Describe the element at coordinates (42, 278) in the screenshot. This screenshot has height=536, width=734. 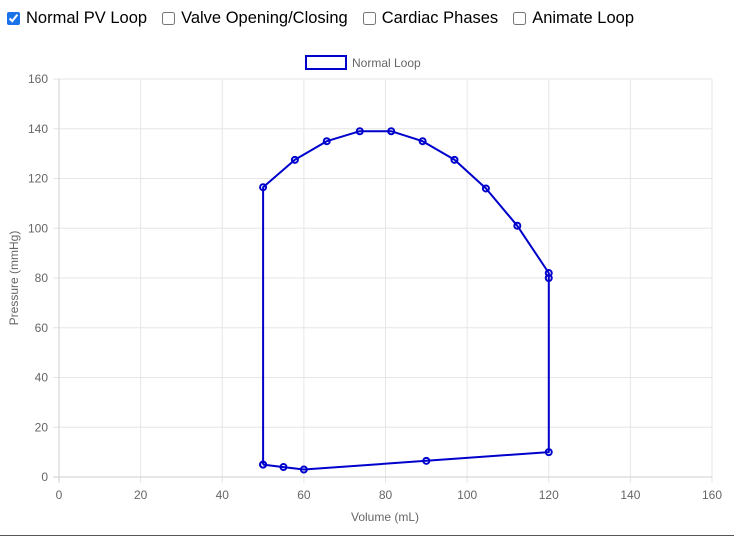
I see `y-tick-label: 80` at that location.